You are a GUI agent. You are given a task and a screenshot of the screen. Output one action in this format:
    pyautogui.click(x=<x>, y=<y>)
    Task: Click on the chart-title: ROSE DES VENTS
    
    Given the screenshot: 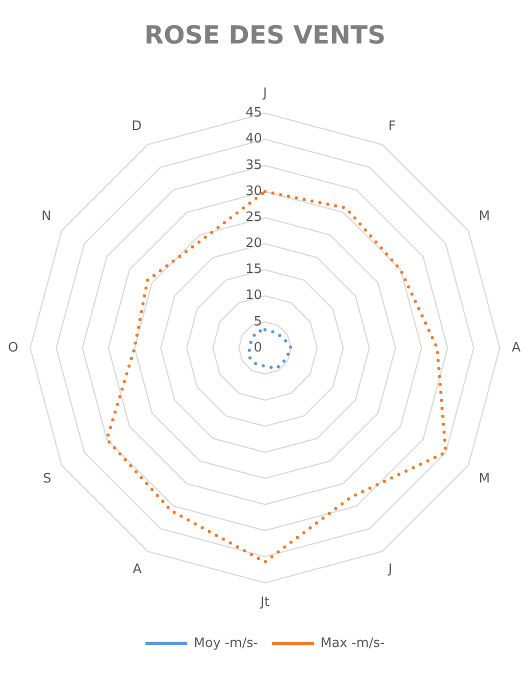 What is the action you would take?
    pyautogui.click(x=265, y=35)
    